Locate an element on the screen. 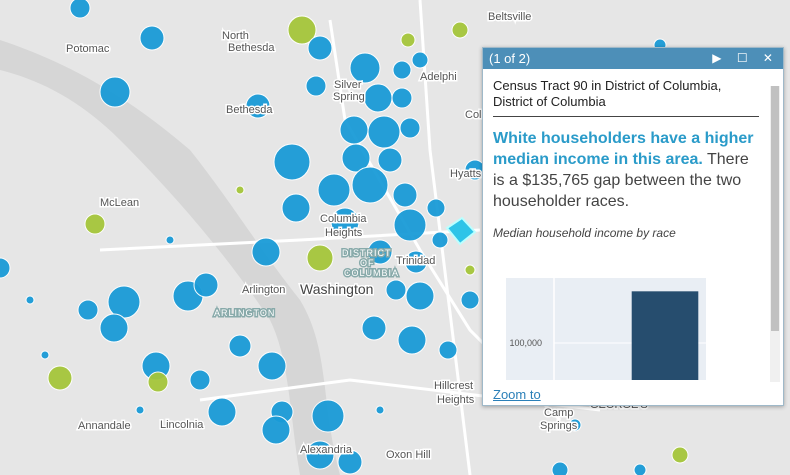  scrollbar is located at coordinates (775, 234).